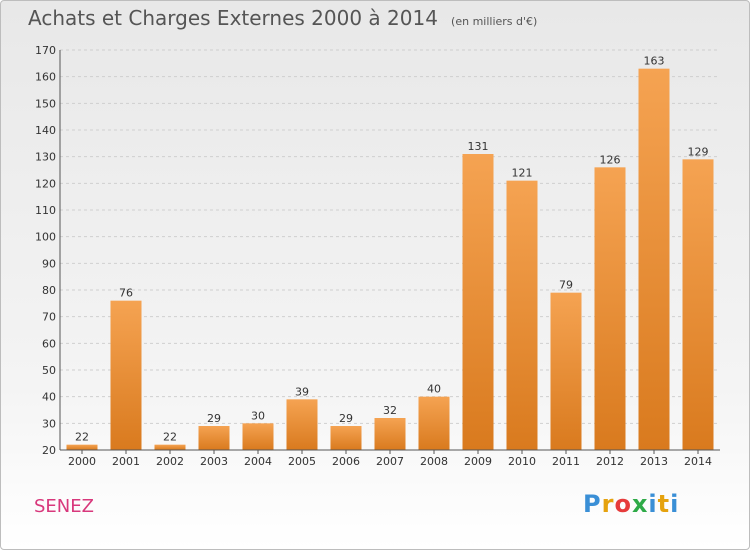 This screenshot has width=750, height=550. I want to click on y-tick-label: 60, so click(49, 343).